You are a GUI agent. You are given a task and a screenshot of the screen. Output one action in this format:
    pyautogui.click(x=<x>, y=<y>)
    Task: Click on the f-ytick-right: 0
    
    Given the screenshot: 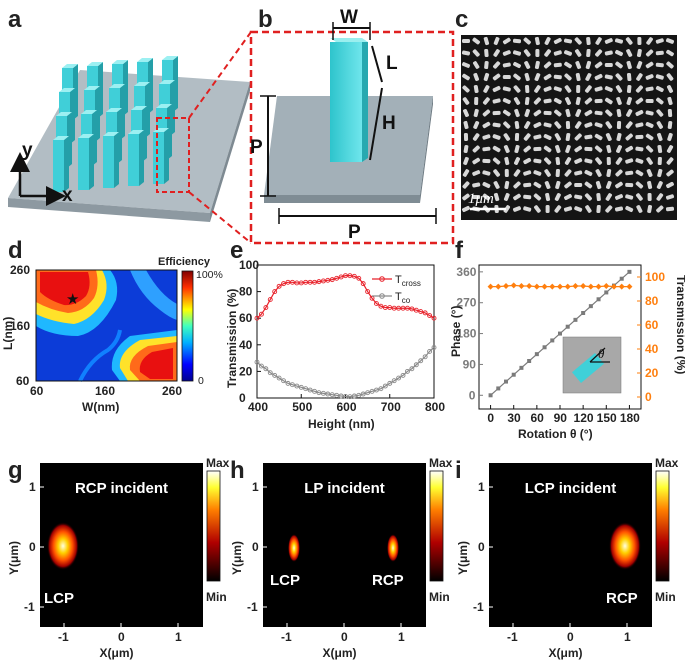 What is the action you would take?
    pyautogui.click(x=648, y=397)
    